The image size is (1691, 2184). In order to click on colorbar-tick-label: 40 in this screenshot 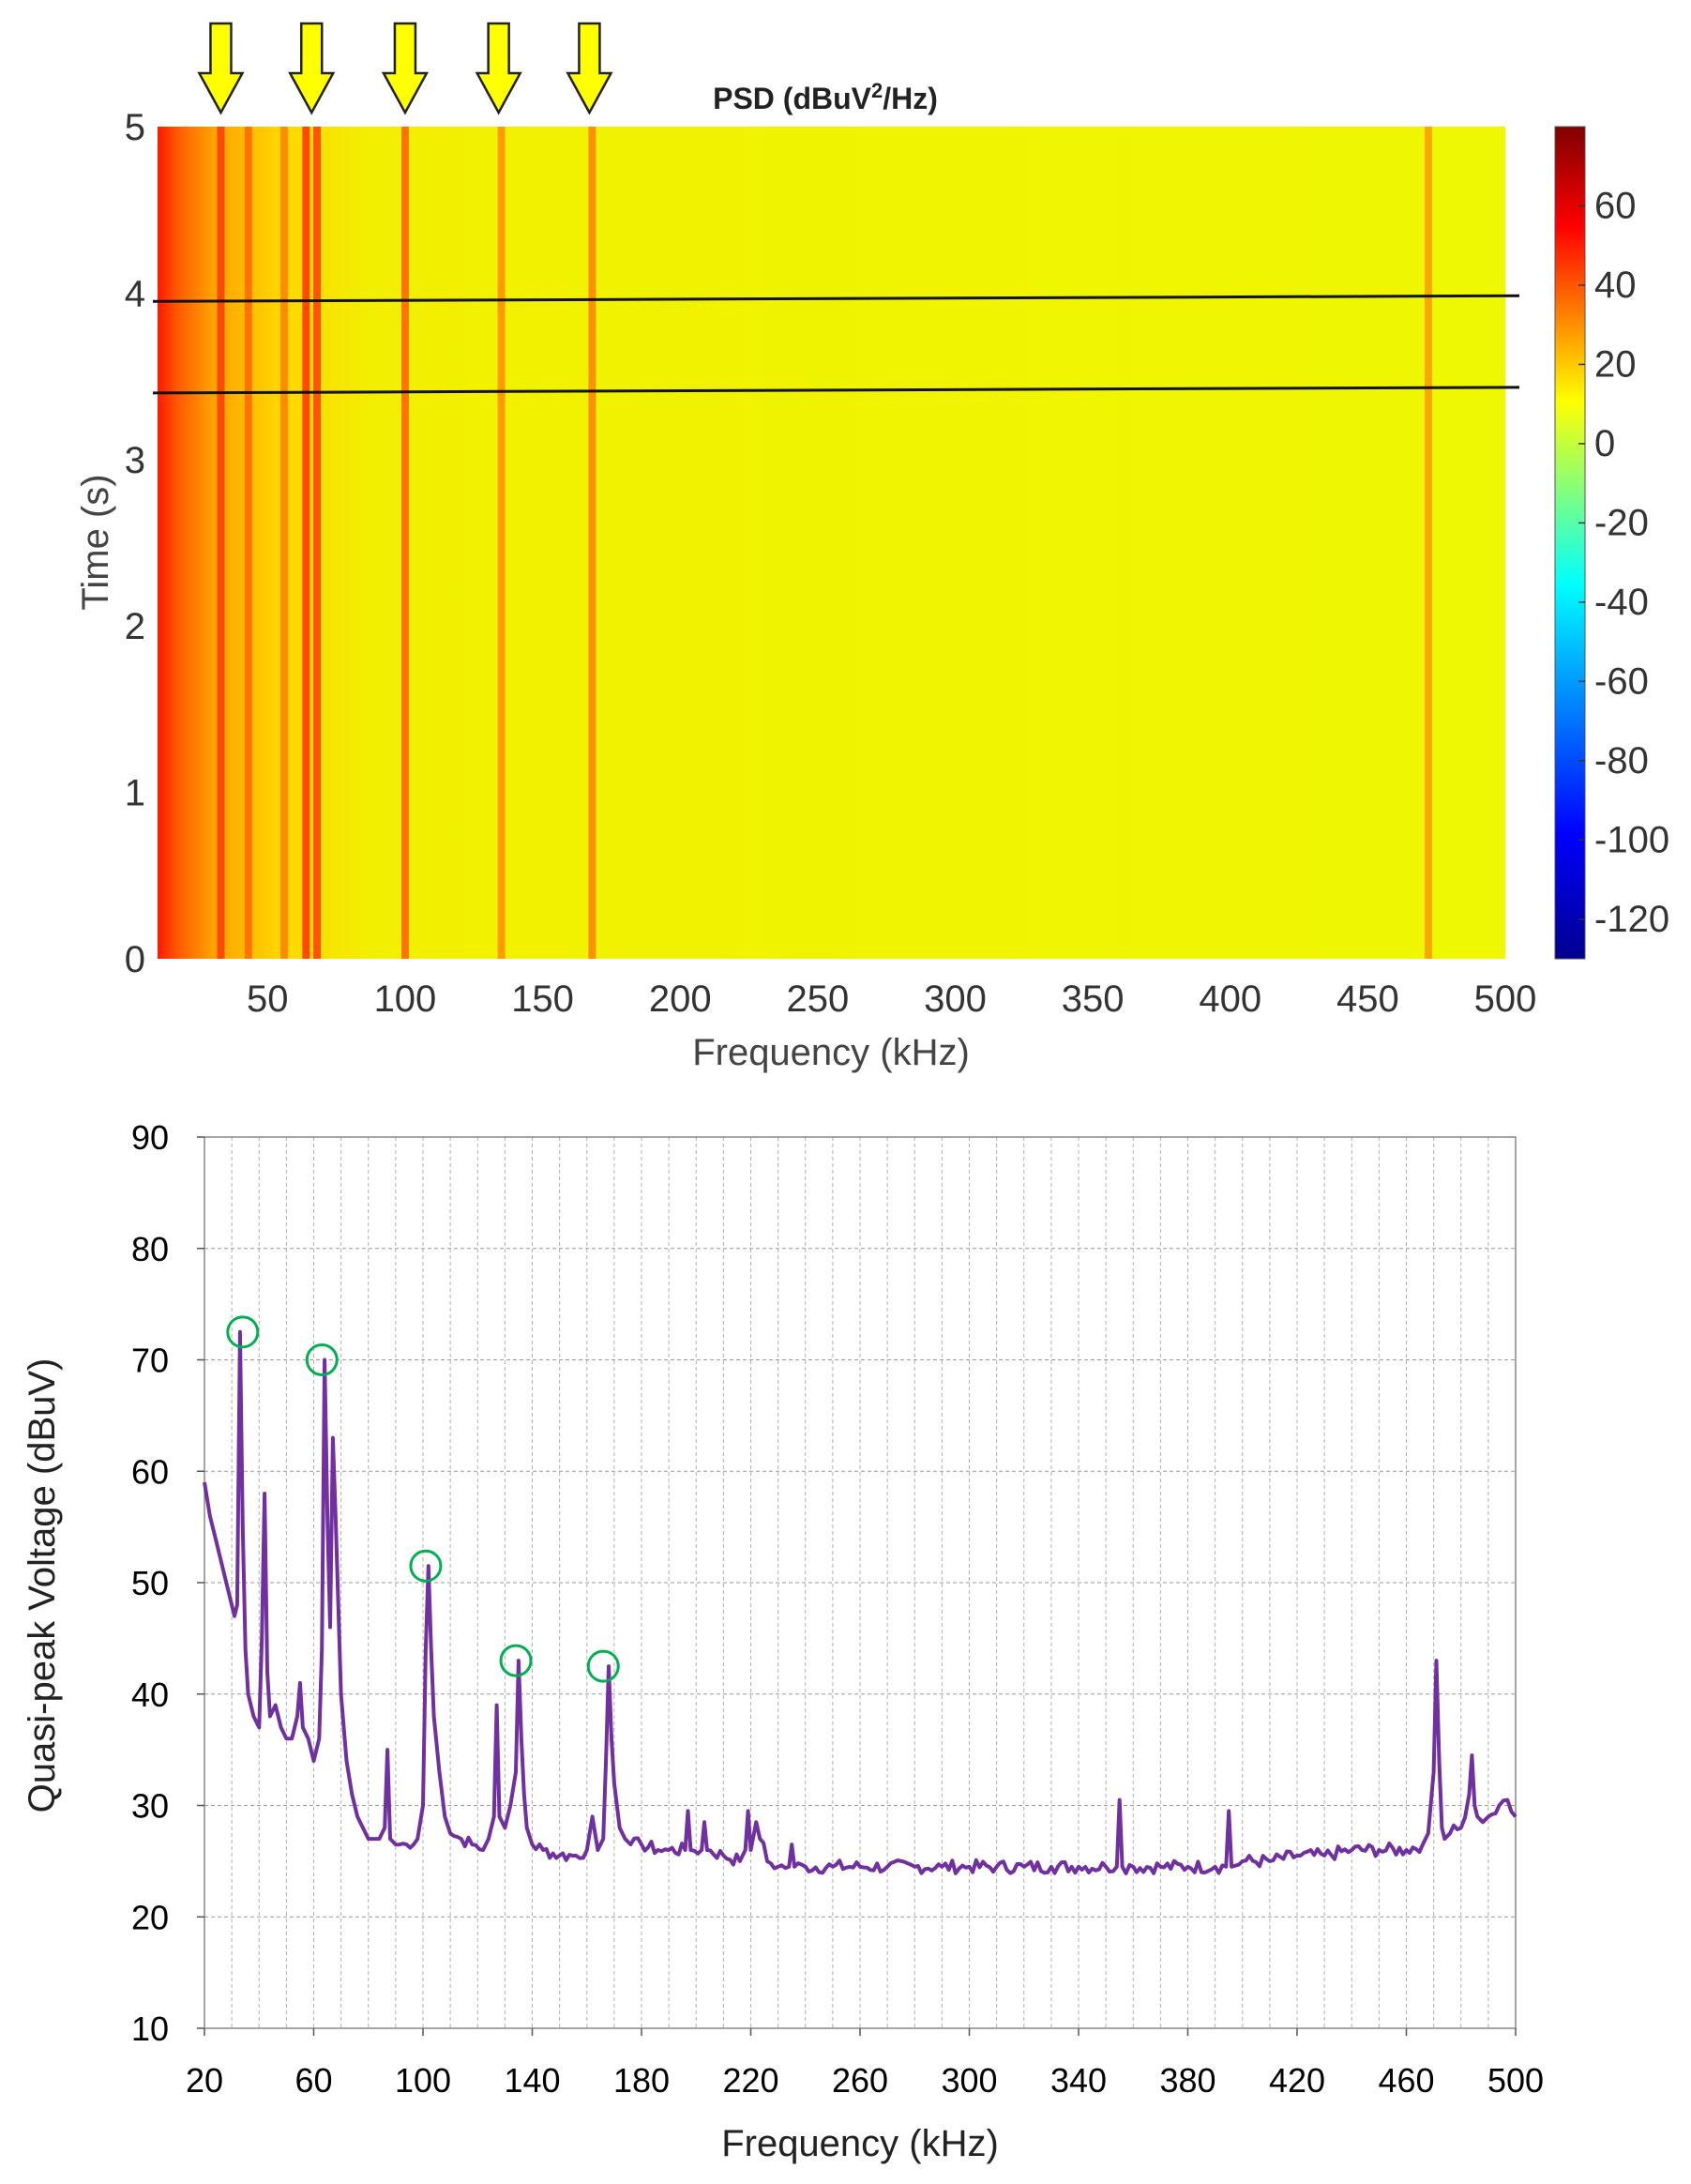, I will do `click(1615, 285)`.